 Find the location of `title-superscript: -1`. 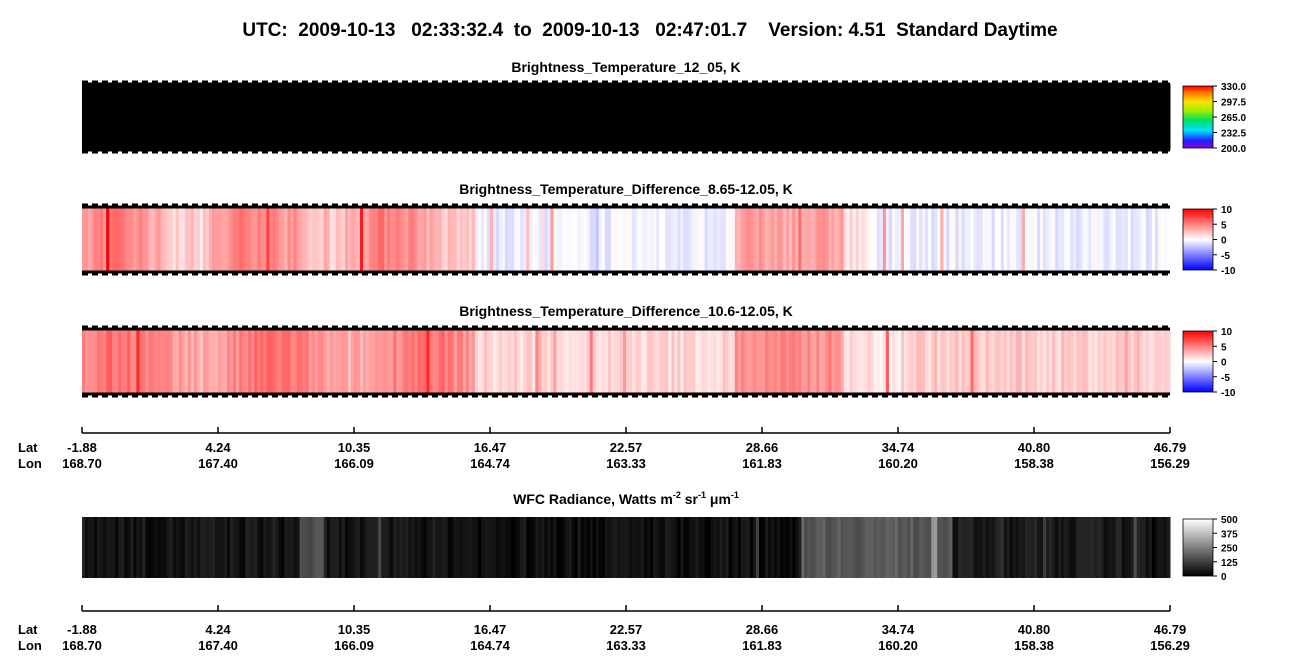

title-superscript: -1 is located at coordinates (735, 495).